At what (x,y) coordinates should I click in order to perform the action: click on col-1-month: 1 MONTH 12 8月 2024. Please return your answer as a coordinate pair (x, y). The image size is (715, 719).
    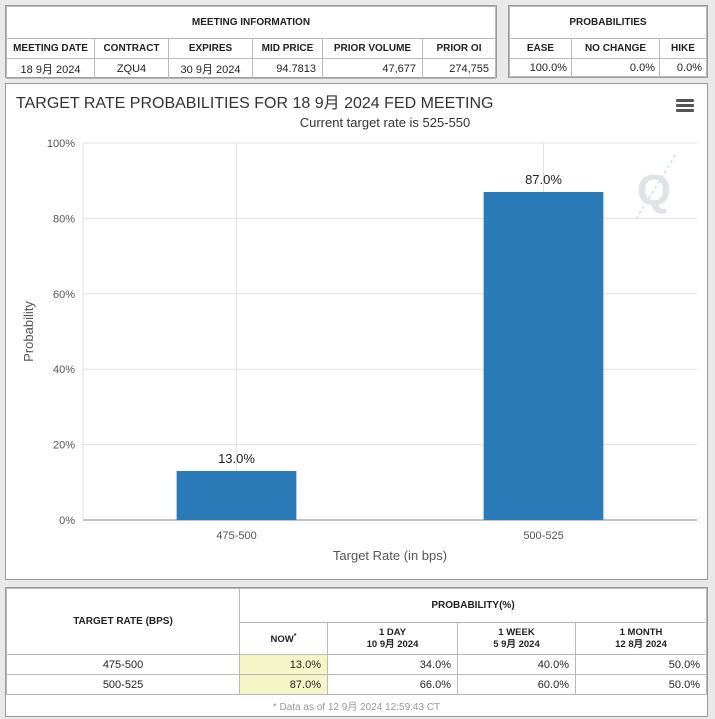
    Looking at the image, I should click on (641, 638).